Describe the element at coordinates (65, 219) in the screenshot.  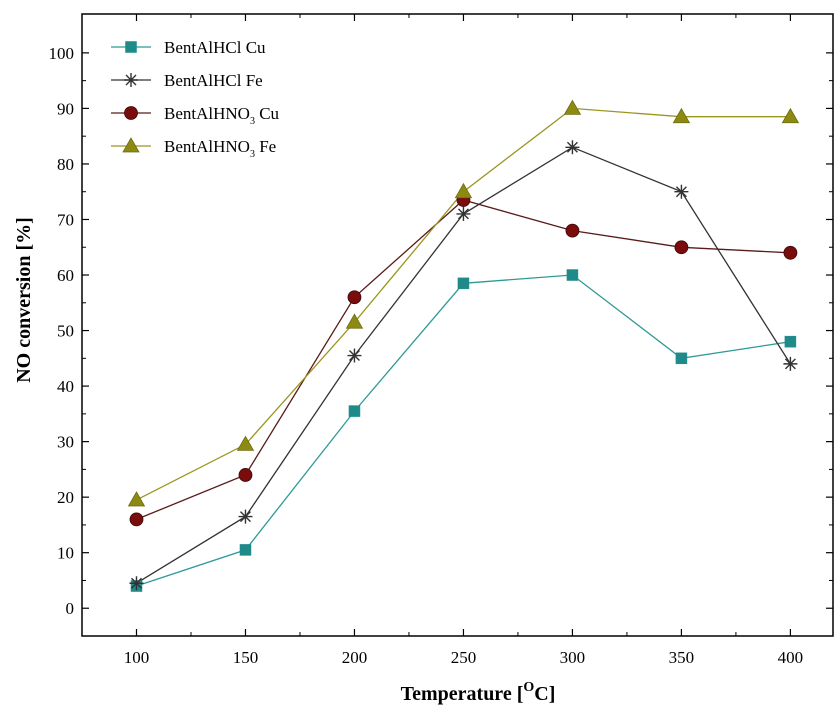
I see `y-tick-label: 70` at that location.